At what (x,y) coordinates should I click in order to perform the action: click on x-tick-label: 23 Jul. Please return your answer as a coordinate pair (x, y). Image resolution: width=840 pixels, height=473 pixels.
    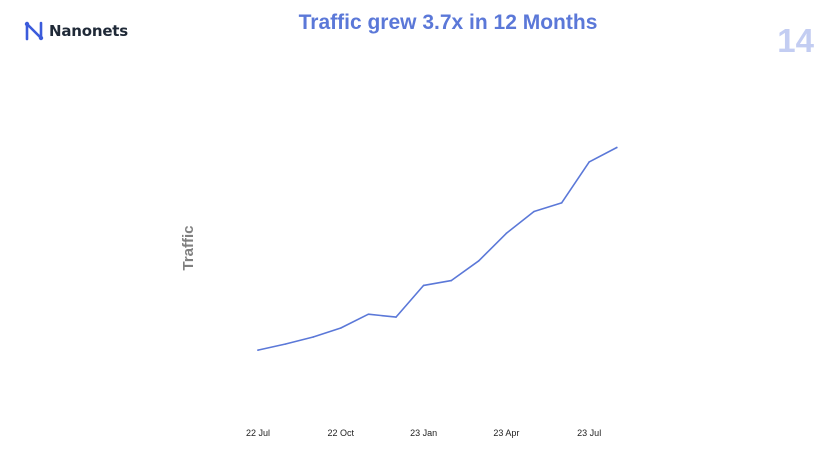
    Looking at the image, I should click on (589, 433).